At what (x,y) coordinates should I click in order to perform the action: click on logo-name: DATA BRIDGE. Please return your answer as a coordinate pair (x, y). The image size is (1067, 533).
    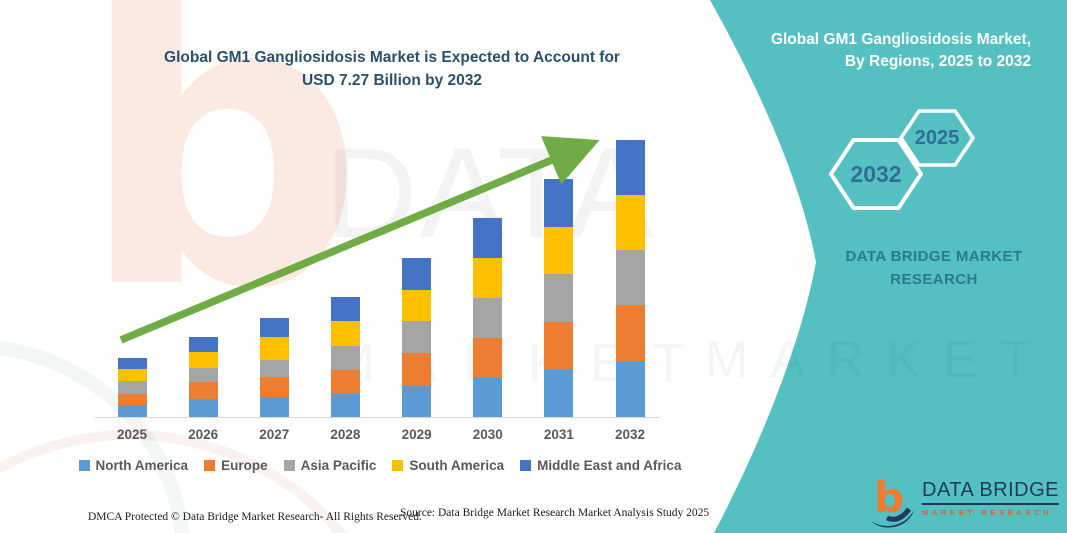
    Looking at the image, I should click on (991, 492).